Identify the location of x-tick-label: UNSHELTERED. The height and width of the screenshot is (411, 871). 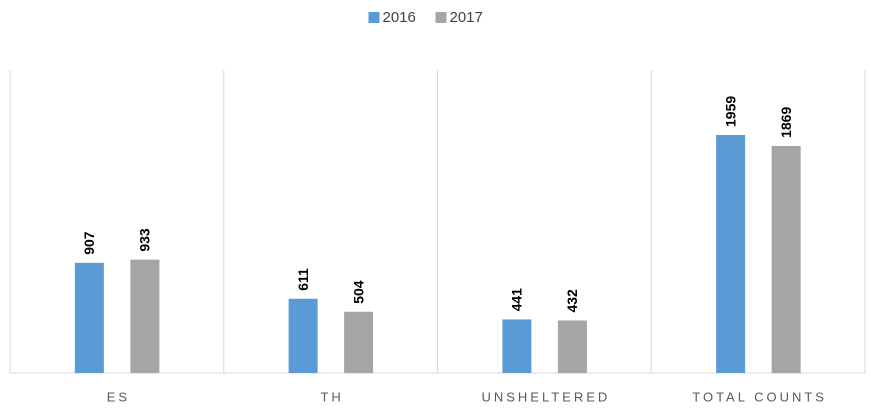
(545, 396).